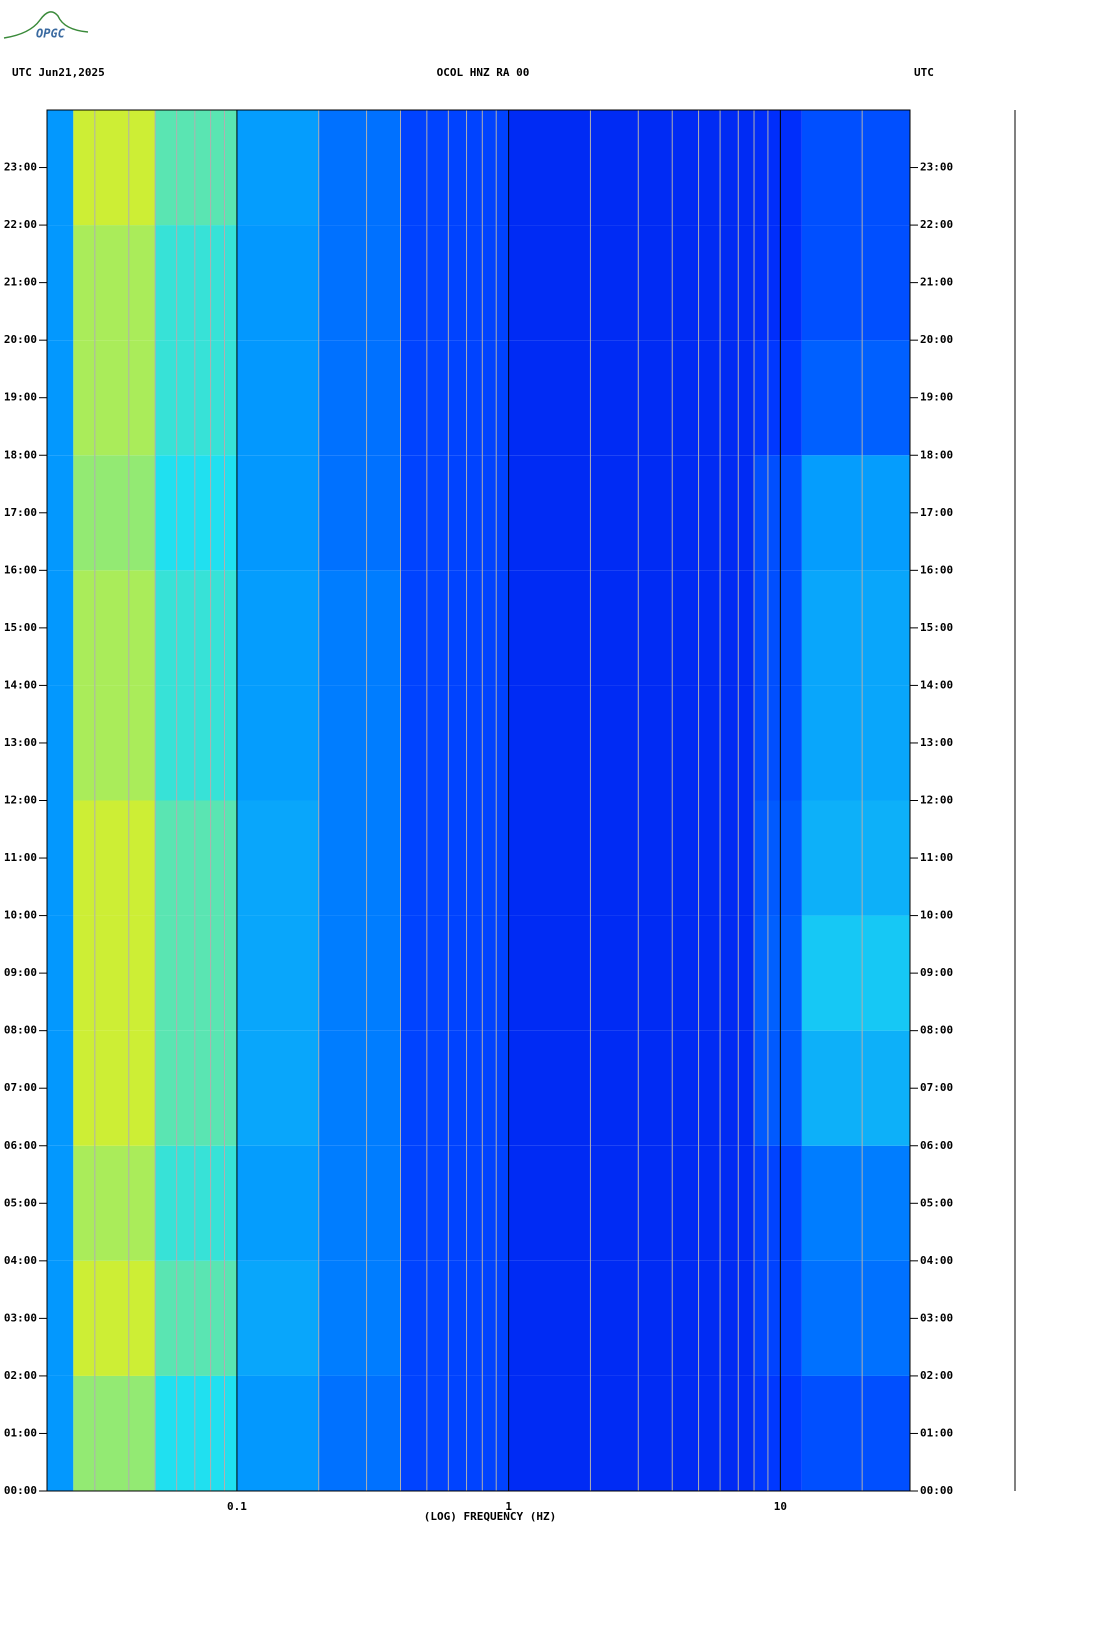 This screenshot has width=1102, height=1634. I want to click on y-tick-label: 05:00, so click(936, 1202).